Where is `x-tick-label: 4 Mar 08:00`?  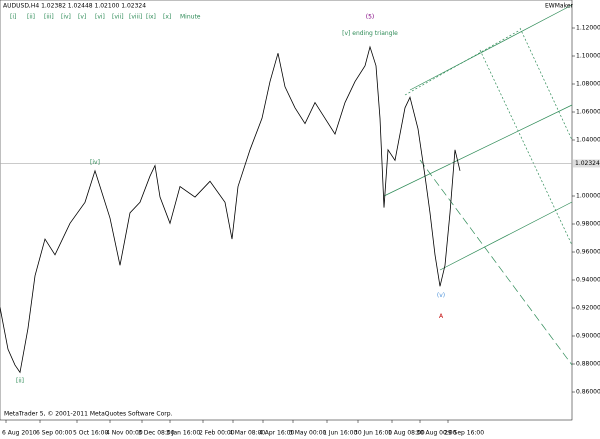
x-tick-label: 4 Mar 08:00 is located at coordinates (247, 433).